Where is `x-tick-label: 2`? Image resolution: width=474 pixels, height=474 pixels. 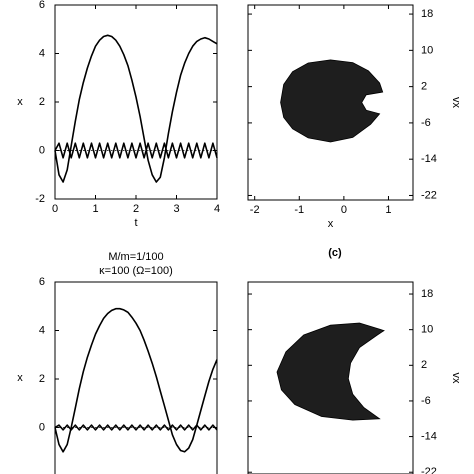
x-tick-label: 2 is located at coordinates (136, 209).